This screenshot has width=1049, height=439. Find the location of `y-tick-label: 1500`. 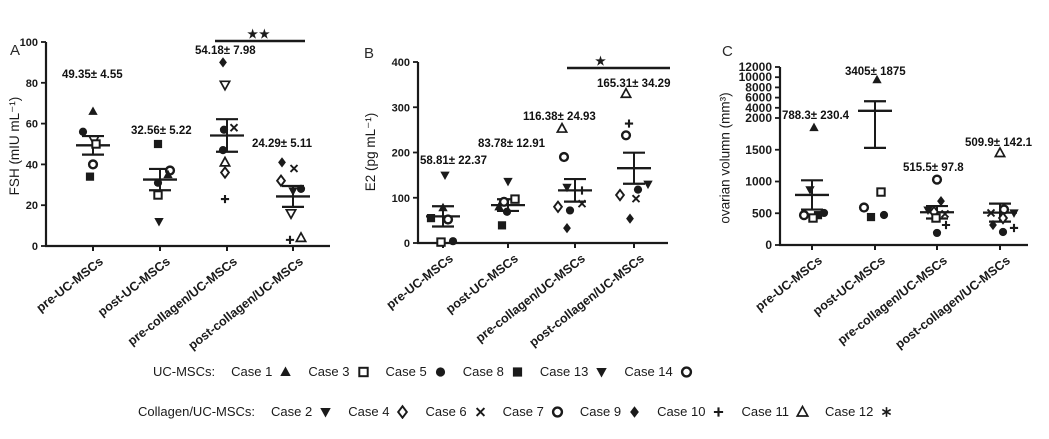

y-tick-label: 1500 is located at coordinates (758, 150).